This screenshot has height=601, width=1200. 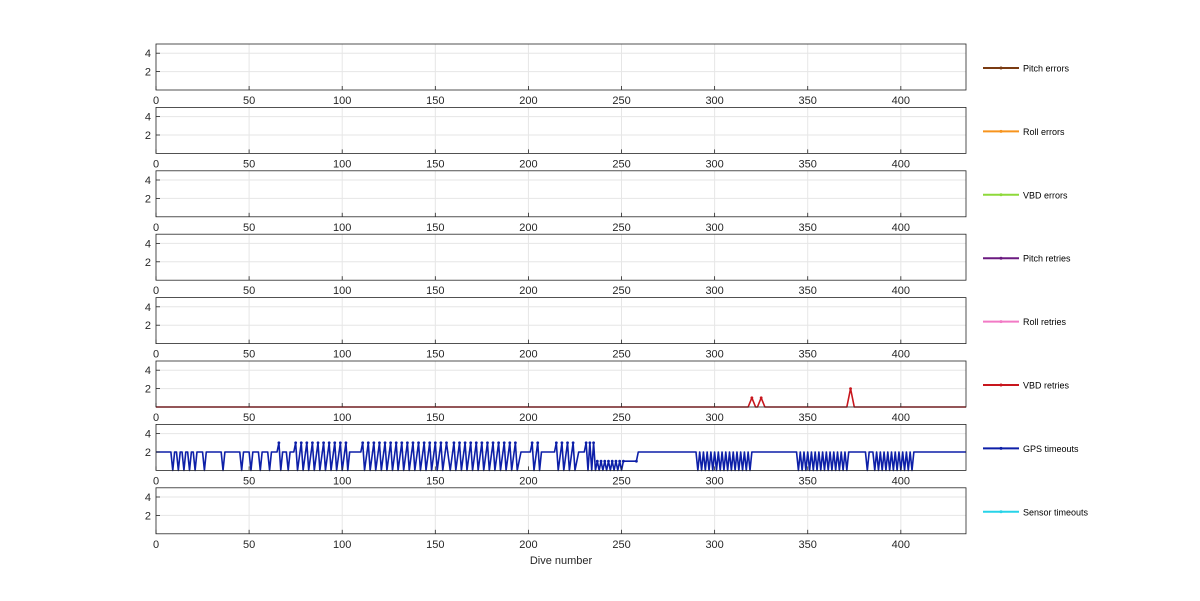 I want to click on legend-label: Pitch errors, so click(x=1046, y=69).